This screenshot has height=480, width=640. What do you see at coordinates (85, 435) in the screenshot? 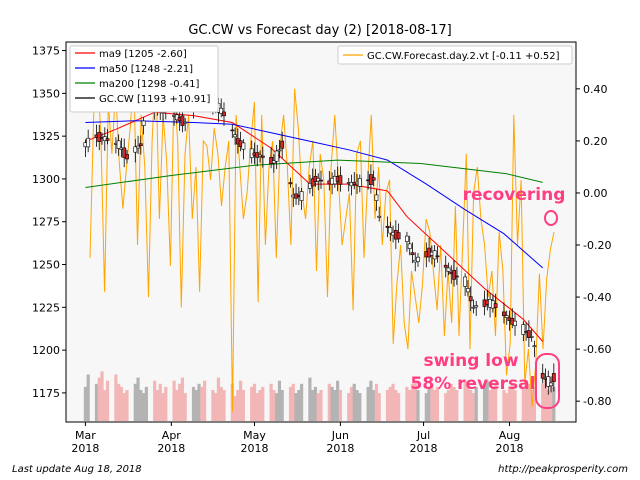
I see `x-tick-month: Mar` at bounding box center [85, 435].